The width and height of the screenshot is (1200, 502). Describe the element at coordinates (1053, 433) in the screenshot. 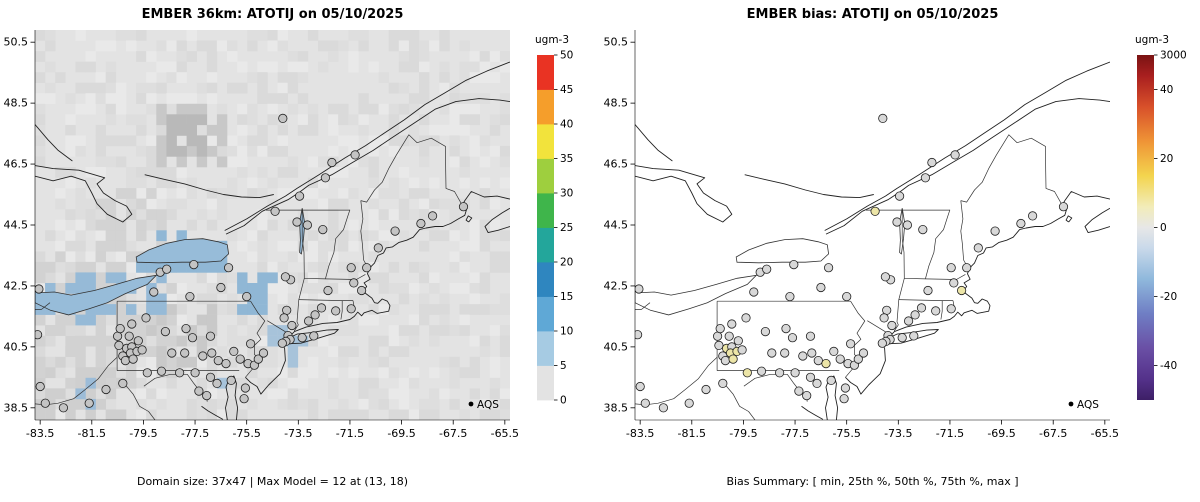

I see `x-tick-label: -67.5` at that location.